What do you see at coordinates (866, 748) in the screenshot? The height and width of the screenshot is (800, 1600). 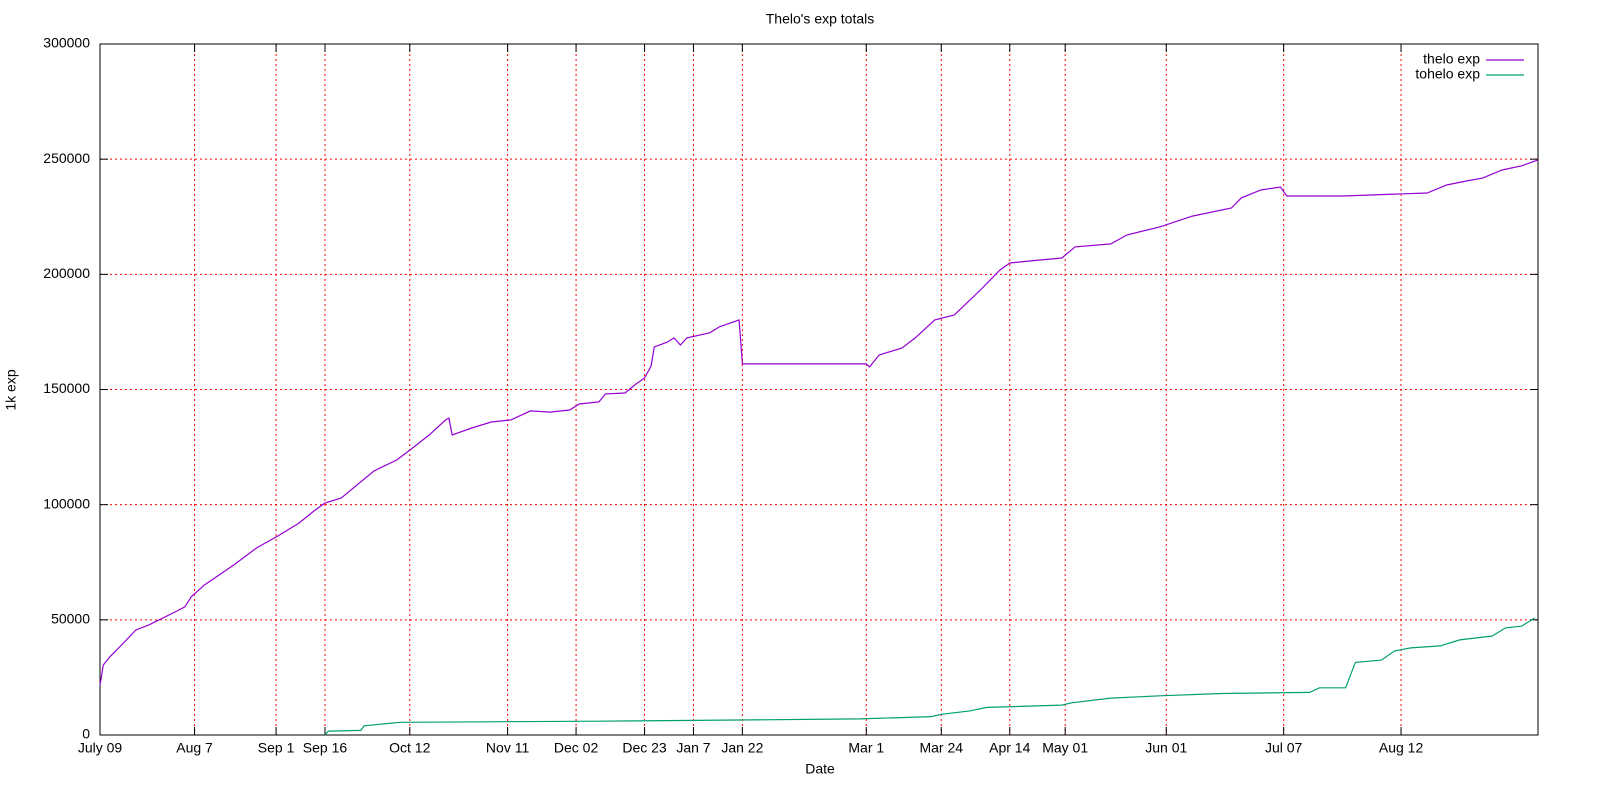 I see `x-tick-label: Mar 1` at bounding box center [866, 748].